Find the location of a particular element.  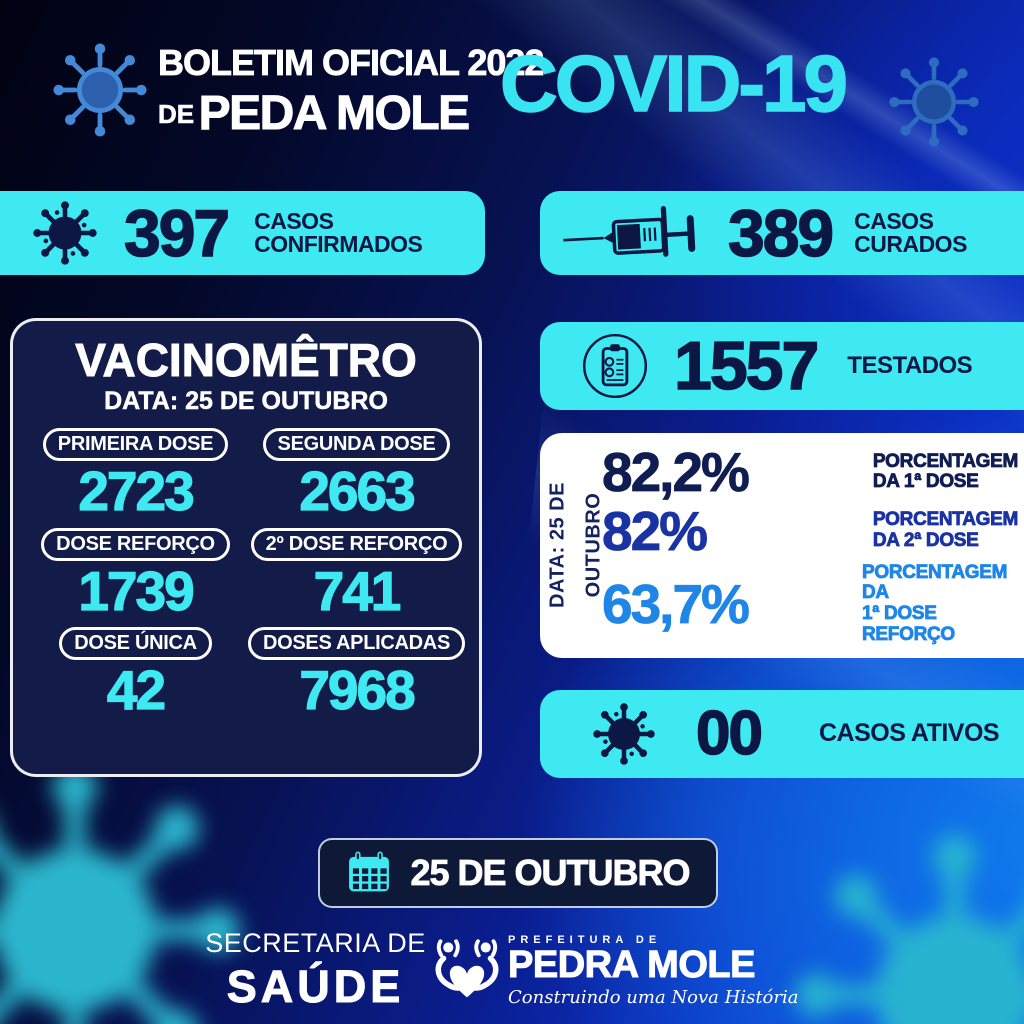

bulletin-title: BOLETIM OFICIAL 2022 DE PEDA MOLE is located at coordinates (351, 91).